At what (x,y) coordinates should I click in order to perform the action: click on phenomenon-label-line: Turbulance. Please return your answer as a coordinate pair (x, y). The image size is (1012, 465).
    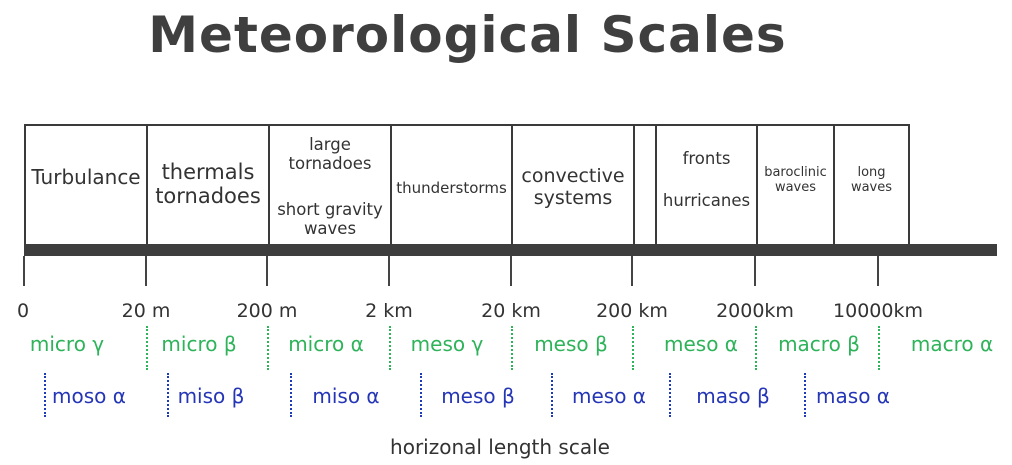
    Looking at the image, I should click on (86, 177).